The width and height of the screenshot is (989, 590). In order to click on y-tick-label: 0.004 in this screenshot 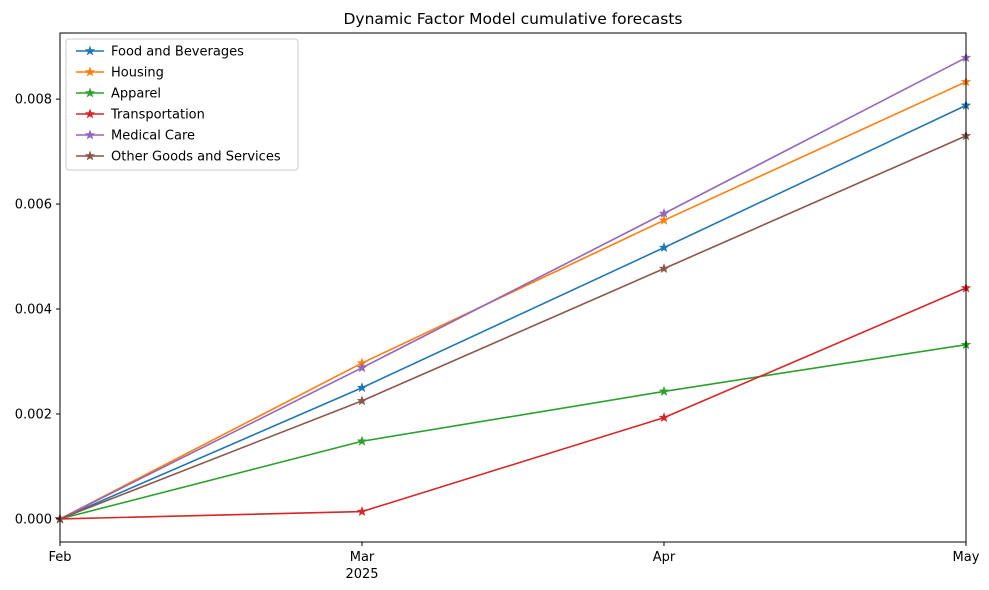, I will do `click(33, 310)`.